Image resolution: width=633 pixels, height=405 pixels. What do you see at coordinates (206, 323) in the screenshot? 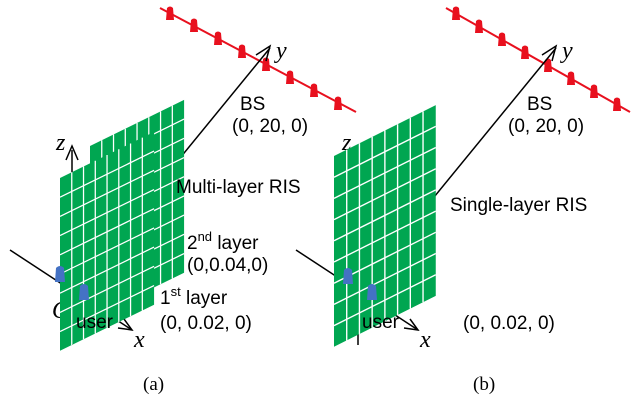
I see `layer-1-coordinate: (0, 0.02, 0)` at bounding box center [206, 323].